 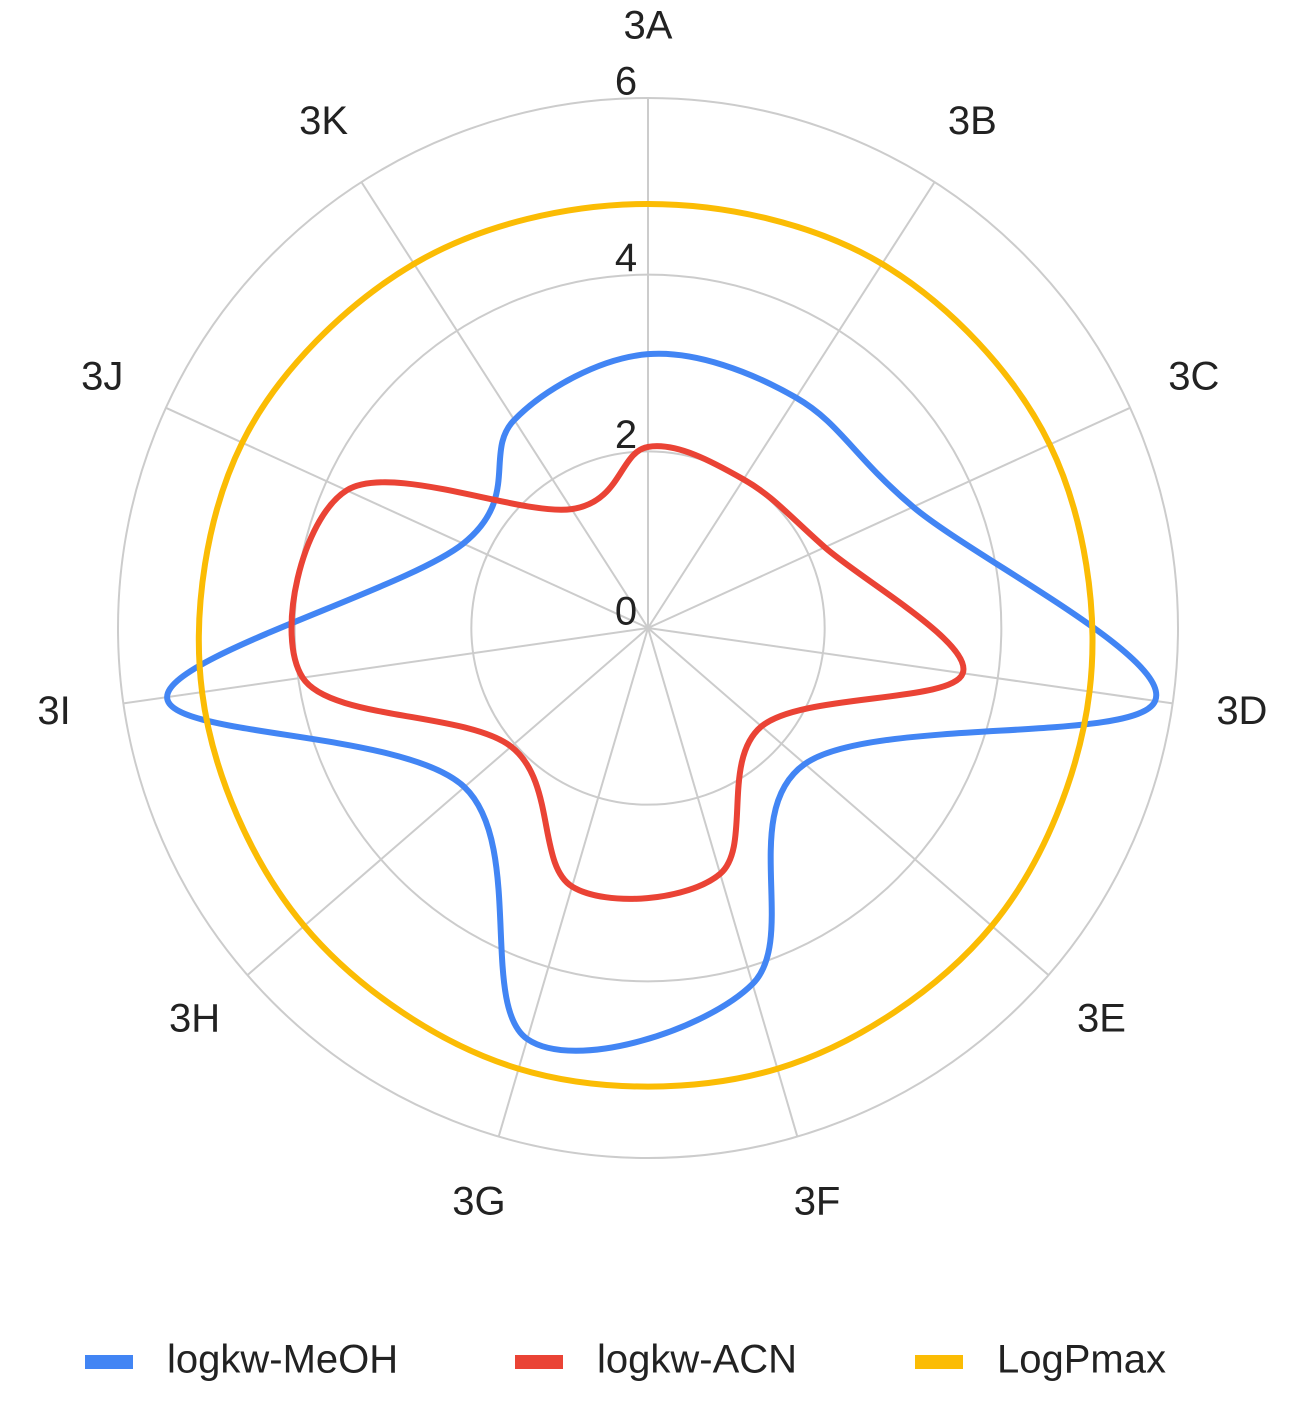 I want to click on category-label: 3J, so click(x=102, y=376).